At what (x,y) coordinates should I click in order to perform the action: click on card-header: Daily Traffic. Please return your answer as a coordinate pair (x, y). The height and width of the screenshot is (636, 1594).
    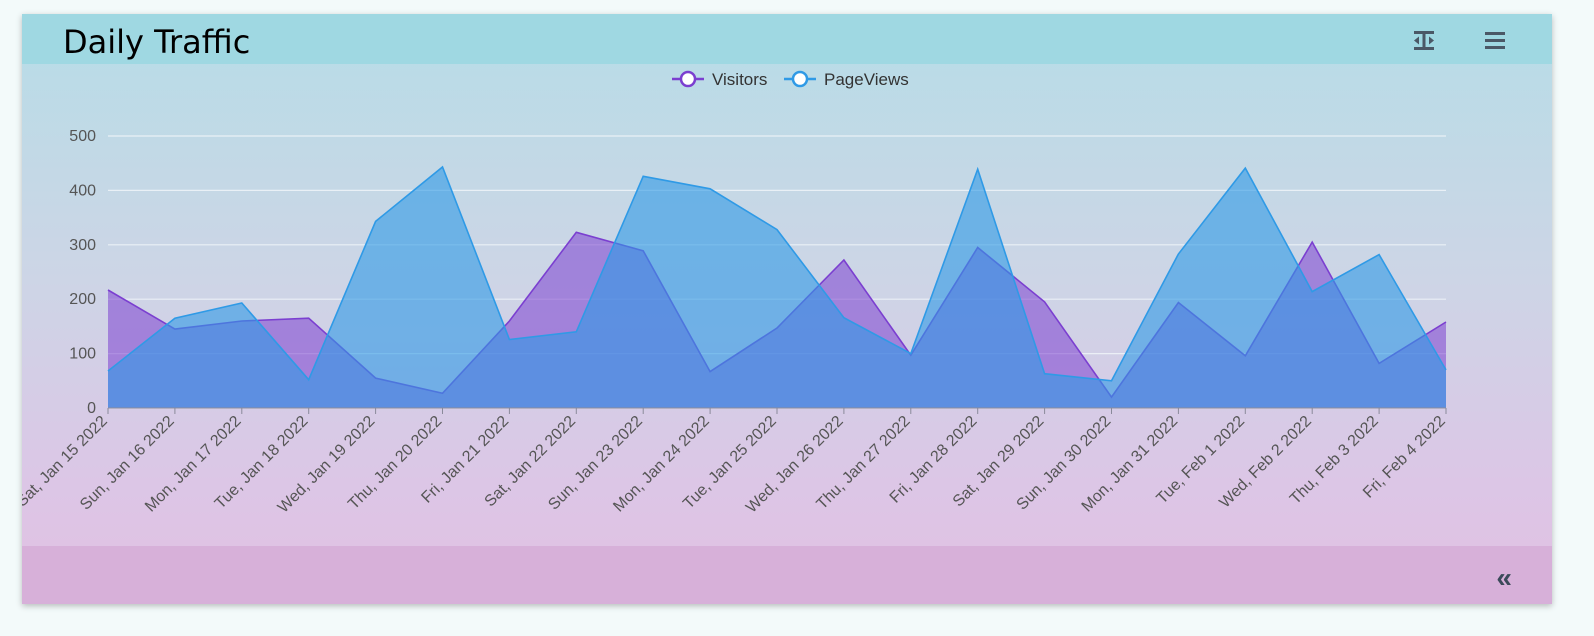
    Looking at the image, I should click on (787, 39).